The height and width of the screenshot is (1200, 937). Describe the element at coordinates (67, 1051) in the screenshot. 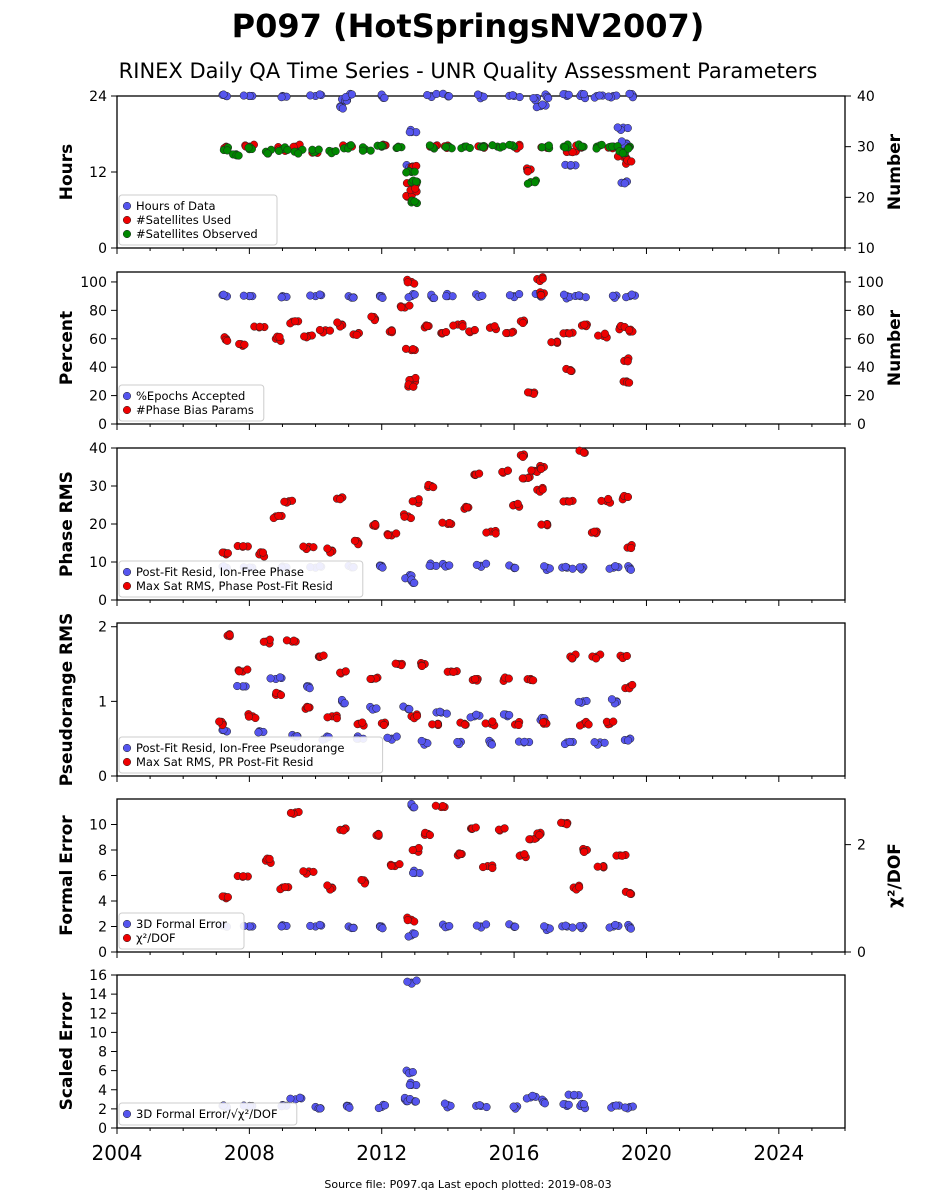

I see `y-axis-label: Scaled Error` at that location.